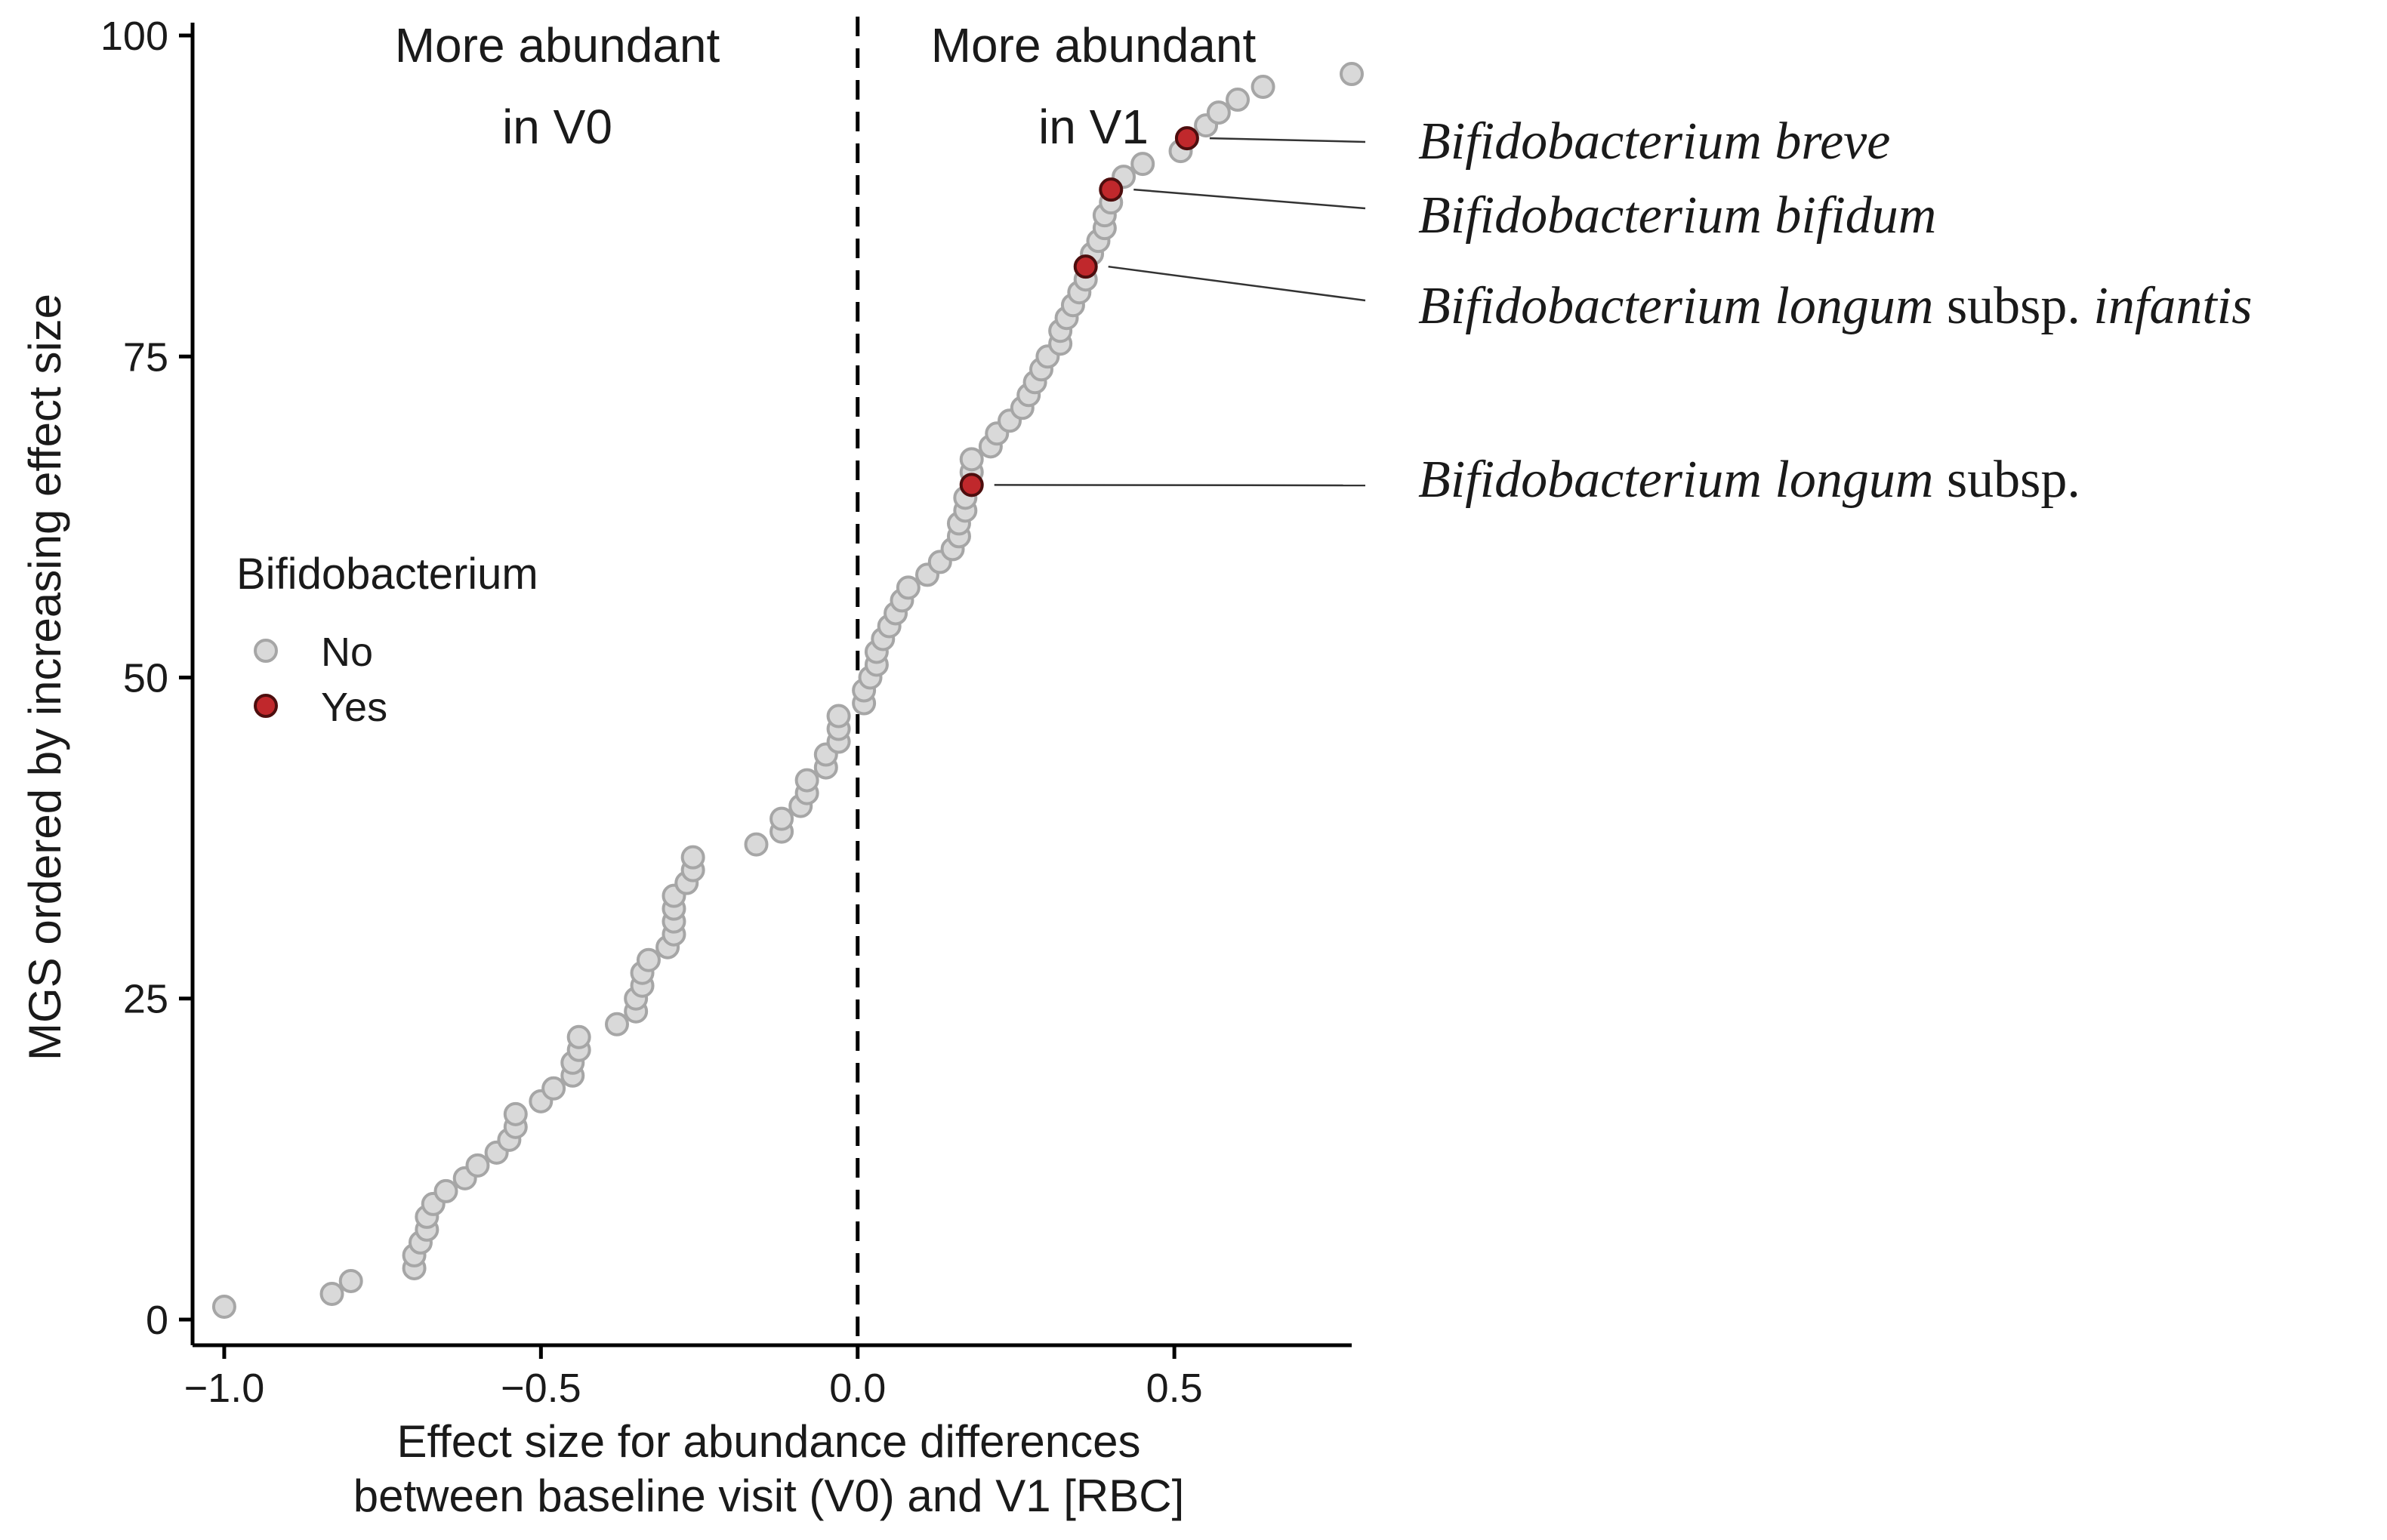 Image resolution: width=2387 pixels, height=1540 pixels. I want to click on annotation-label: Bifidobacterium longum subsp., so click(1749, 480).